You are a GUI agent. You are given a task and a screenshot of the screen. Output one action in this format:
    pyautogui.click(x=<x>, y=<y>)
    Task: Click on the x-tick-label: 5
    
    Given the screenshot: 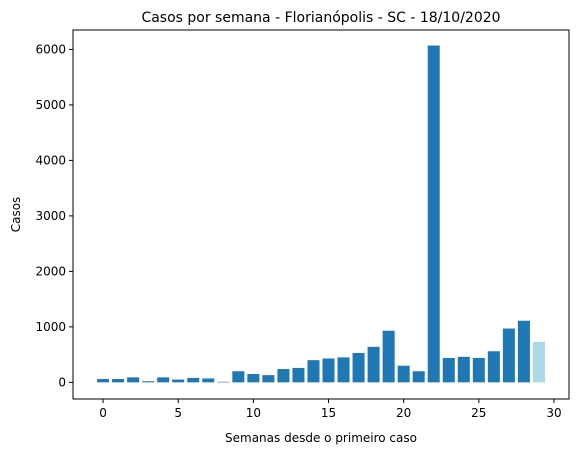 What is the action you would take?
    pyautogui.click(x=178, y=413)
    